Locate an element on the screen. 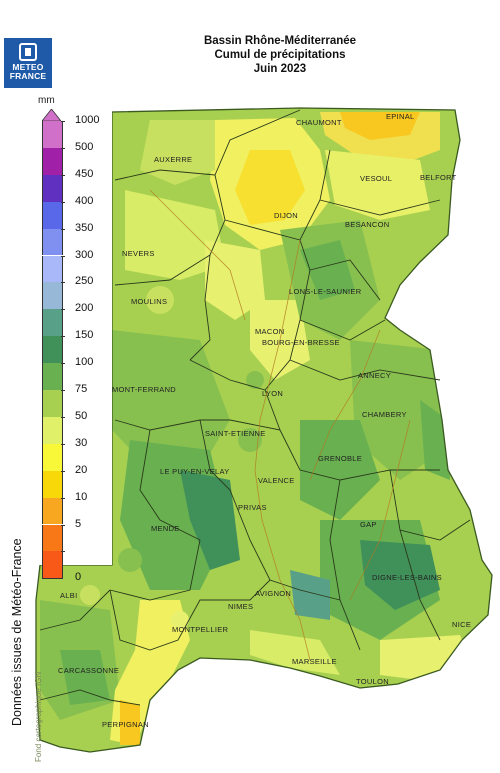 The image size is (500, 773). city-label: CHAMBERY is located at coordinates (384, 414).